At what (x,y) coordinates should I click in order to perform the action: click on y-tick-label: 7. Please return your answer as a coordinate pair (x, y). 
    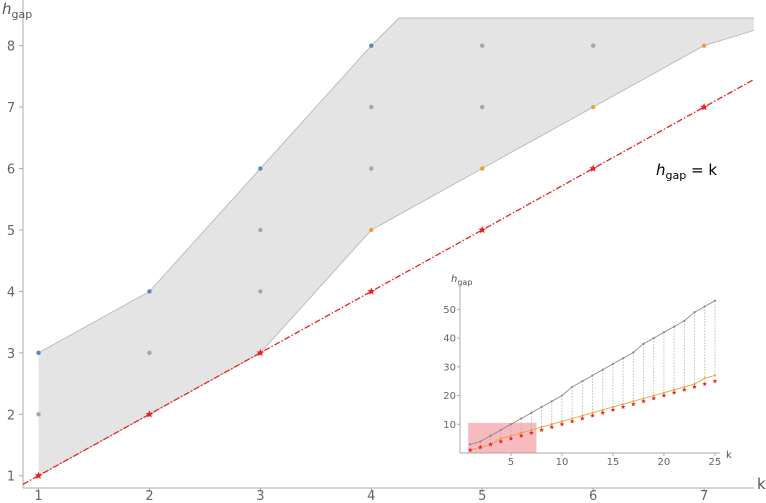
    Looking at the image, I should click on (11, 108).